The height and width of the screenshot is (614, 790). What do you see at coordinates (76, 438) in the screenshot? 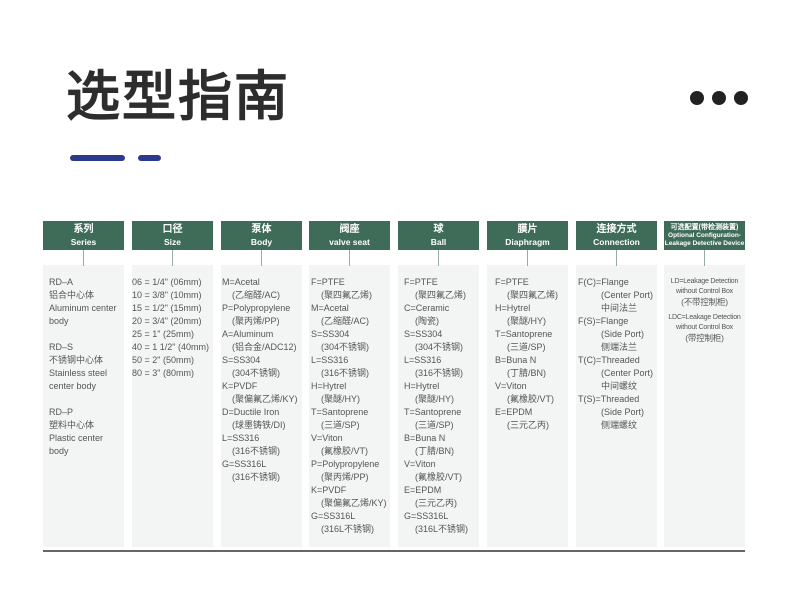
I see `entry-text: Plastic center` at bounding box center [76, 438].